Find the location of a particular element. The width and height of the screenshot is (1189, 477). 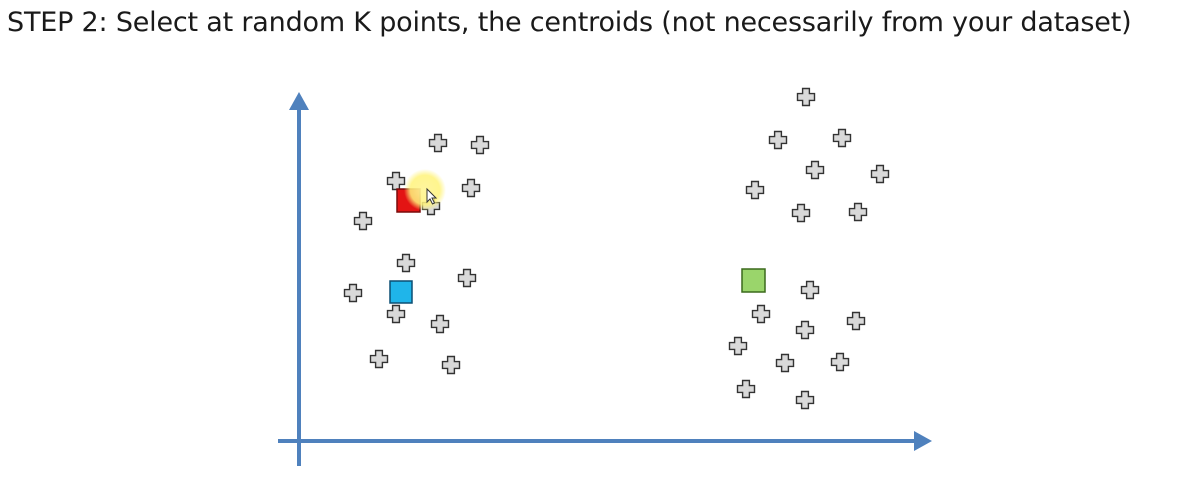

cursor-highlight is located at coordinates (425, 190).